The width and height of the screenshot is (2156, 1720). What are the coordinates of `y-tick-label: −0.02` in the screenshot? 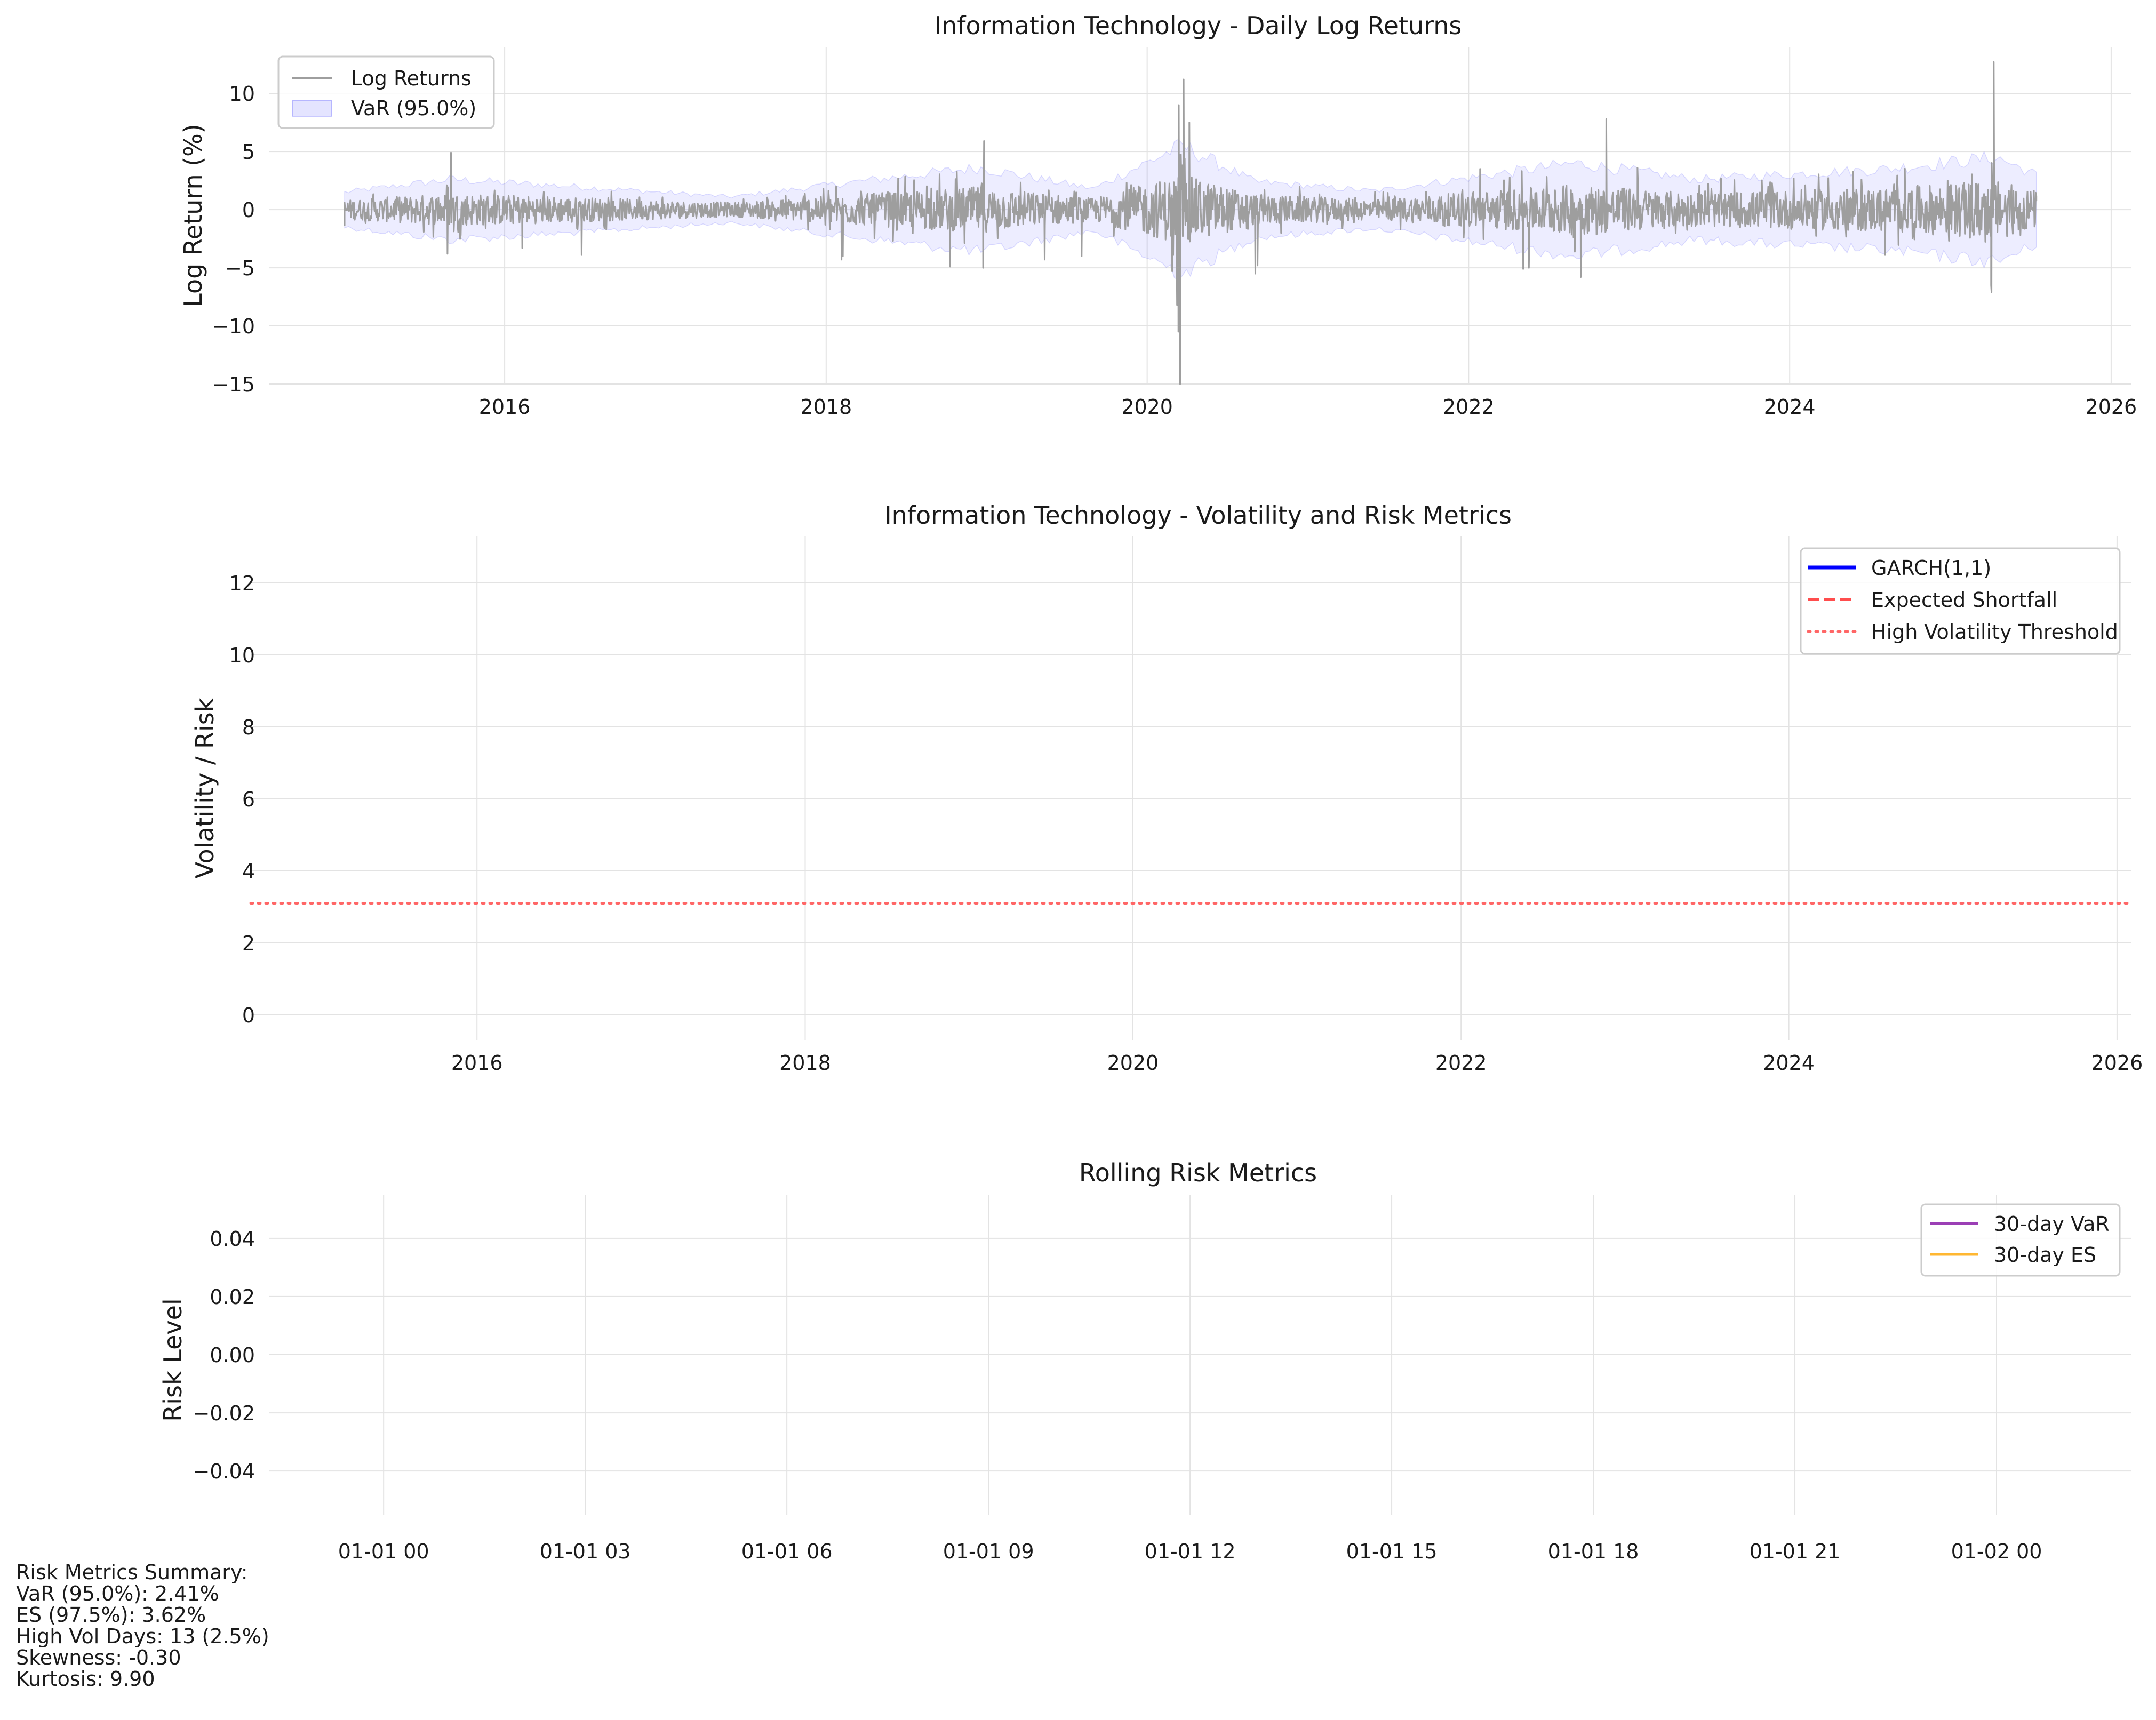 It's located at (224, 1413).